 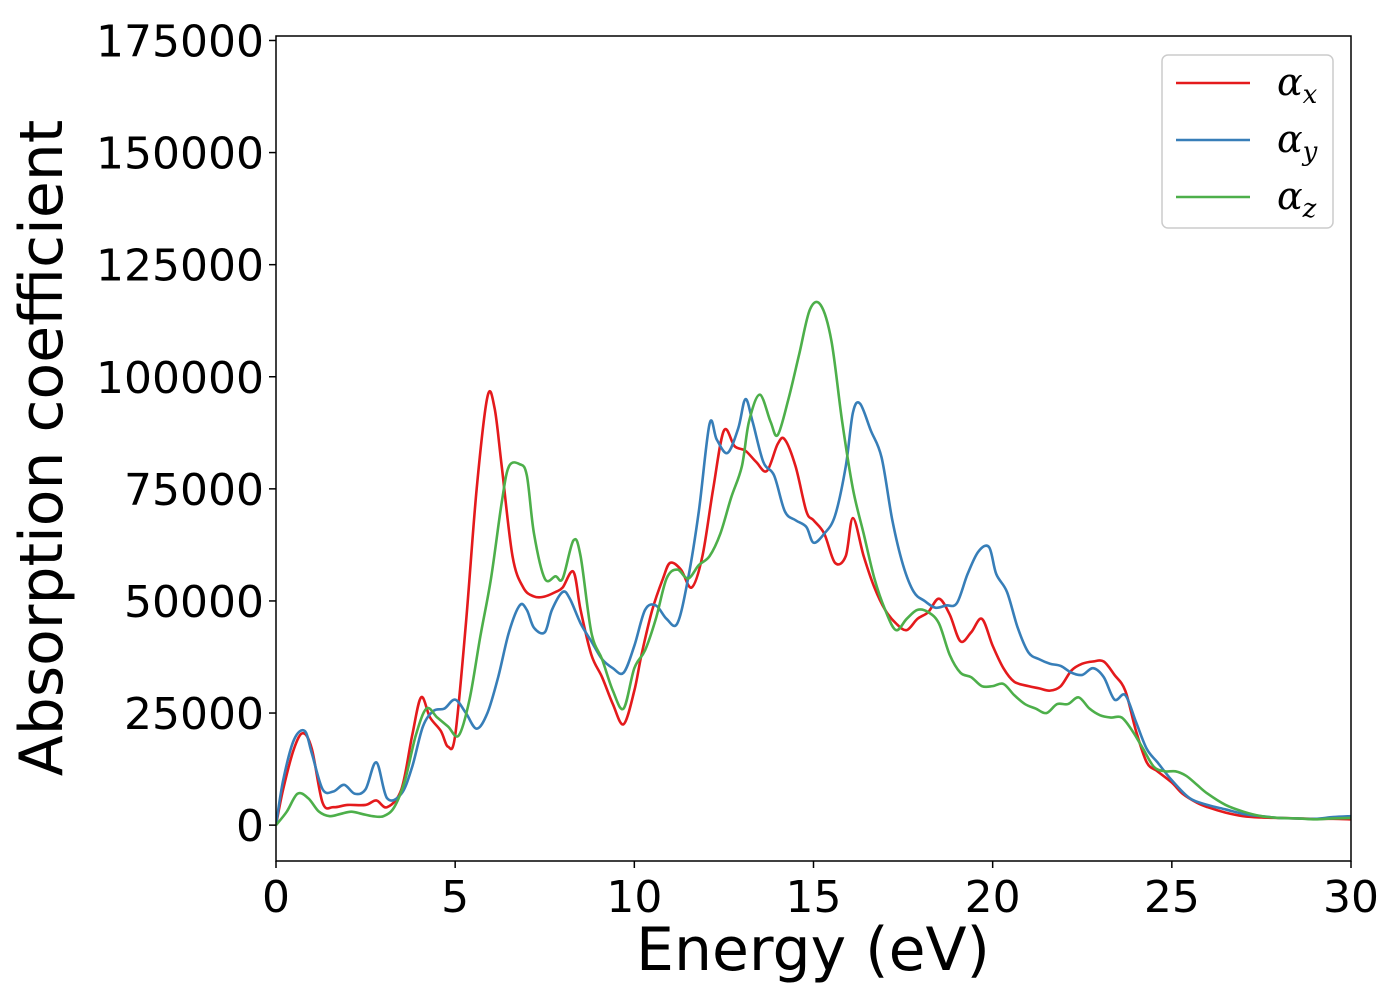 I want to click on legend-subscript: z, so click(x=1309, y=209).